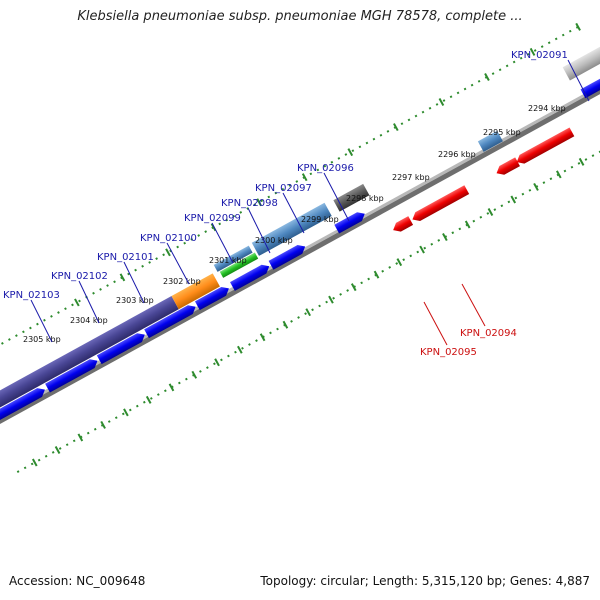 The width and height of the screenshot is (600, 600). What do you see at coordinates (77, 581) in the screenshot?
I see `accession-text: Accession: NC_009648` at bounding box center [77, 581].